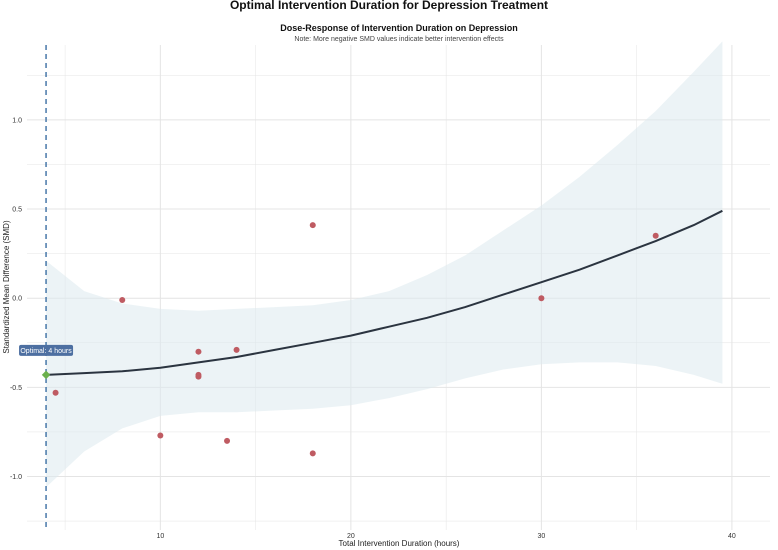 The width and height of the screenshot is (778, 550). What do you see at coordinates (17, 210) in the screenshot?
I see `y-tick-label: 0.5` at bounding box center [17, 210].